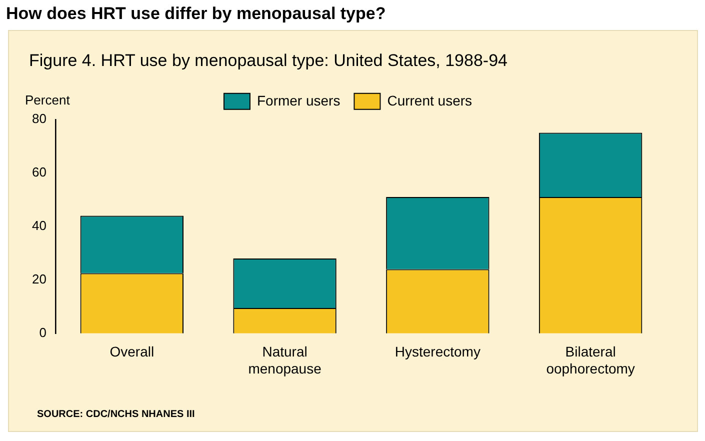 The width and height of the screenshot is (705, 441). What do you see at coordinates (47, 100) in the screenshot?
I see `y-axis-title: Percent` at bounding box center [47, 100].